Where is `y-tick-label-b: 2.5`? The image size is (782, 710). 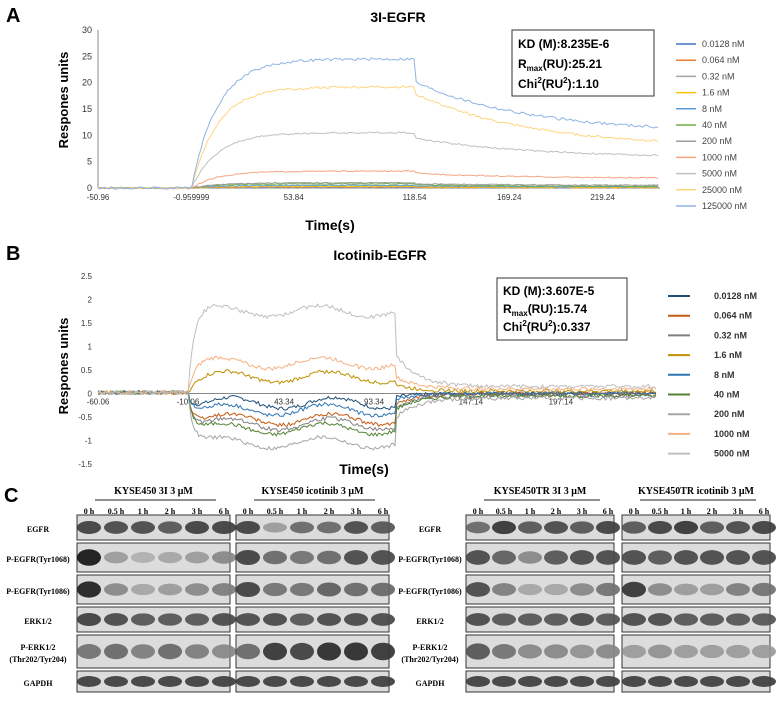
y-tick-label-b: 2.5 is located at coordinates (87, 276).